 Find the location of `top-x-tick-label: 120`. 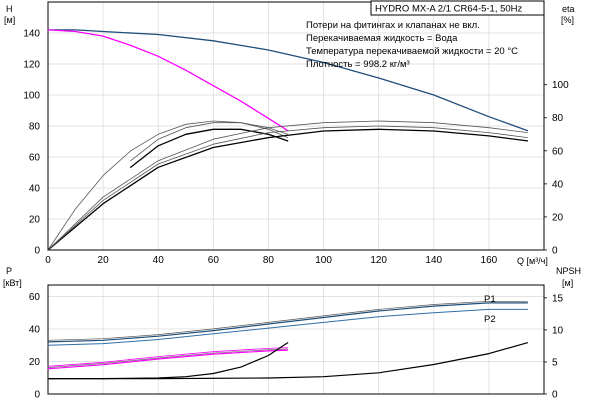

top-x-tick-label: 120 is located at coordinates (378, 260).